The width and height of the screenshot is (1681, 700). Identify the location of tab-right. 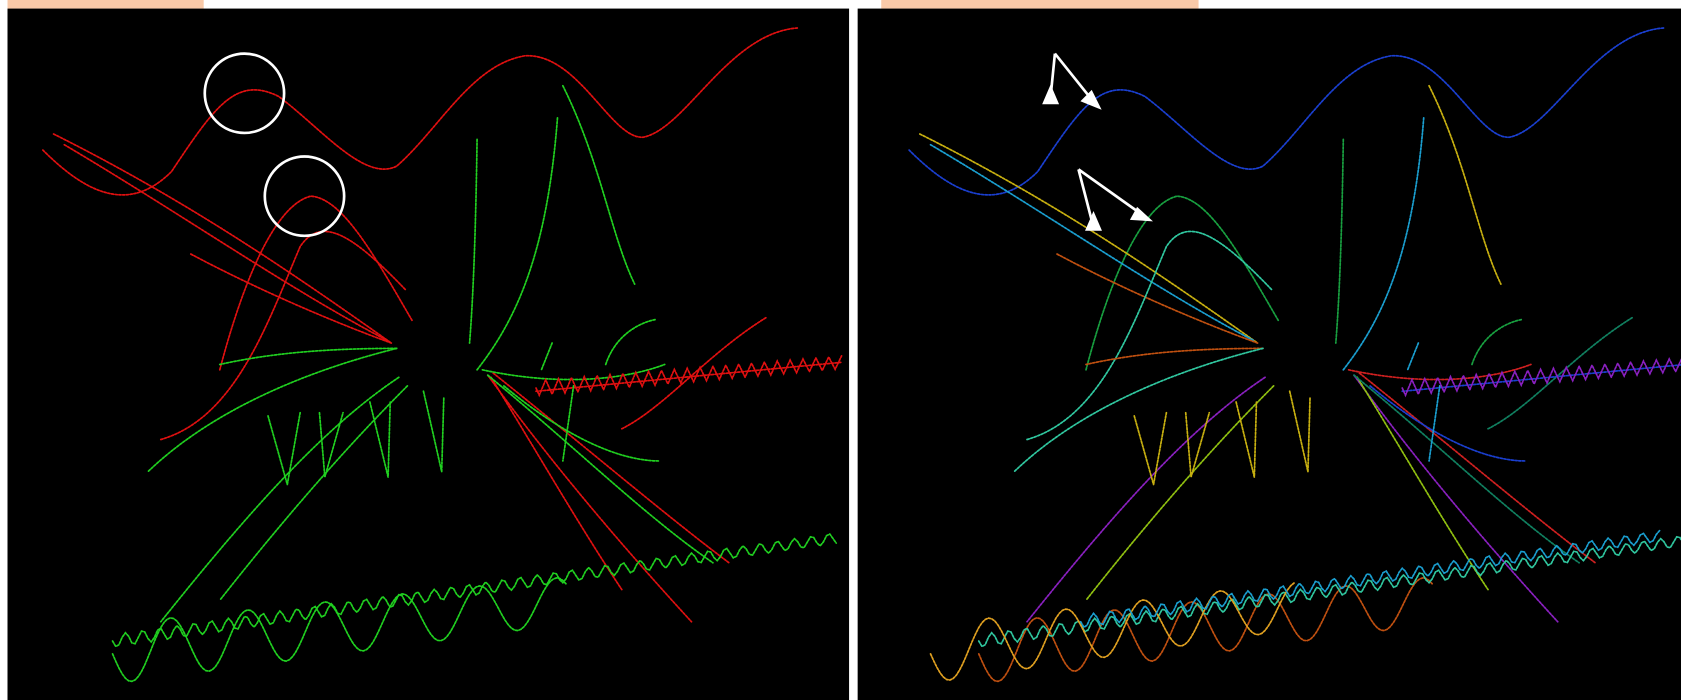
(1040, 4).